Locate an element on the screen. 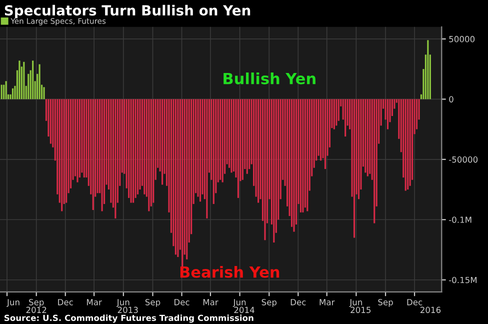 This screenshot has height=324, width=488. annotation: Bullish Yen is located at coordinates (270, 78).